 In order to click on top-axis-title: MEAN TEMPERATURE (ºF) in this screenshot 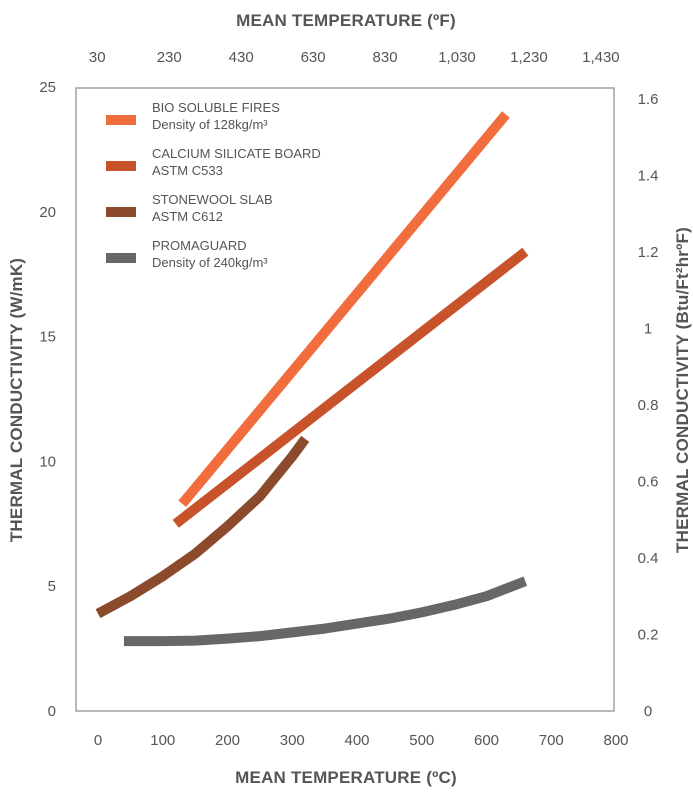, I will do `click(346, 20)`.